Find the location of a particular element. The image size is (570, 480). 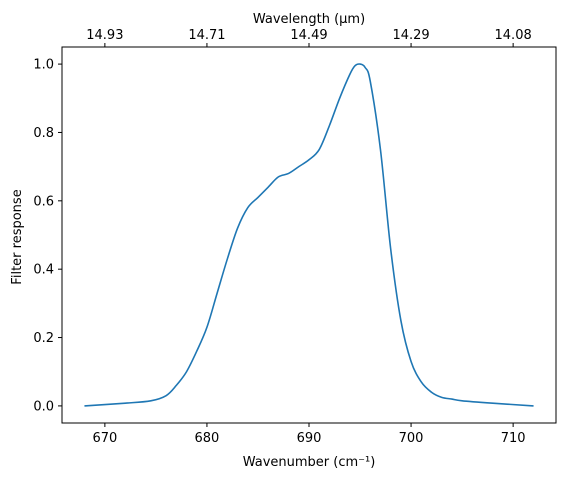

y-axis-title: Filter response is located at coordinates (17, 236).